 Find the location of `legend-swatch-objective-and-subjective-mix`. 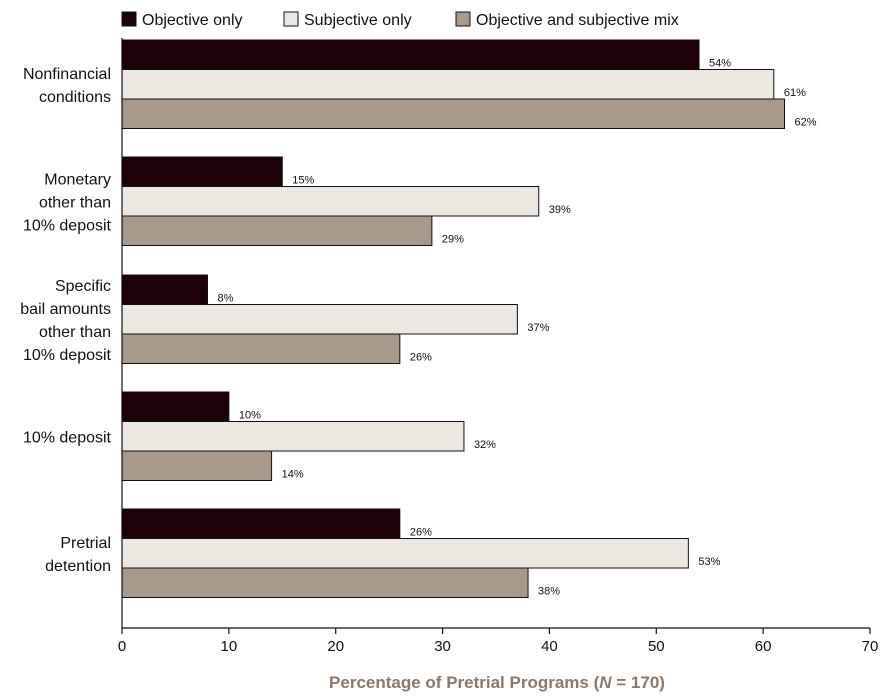

legend-swatch-objective-and-subjective-mix is located at coordinates (463, 19).